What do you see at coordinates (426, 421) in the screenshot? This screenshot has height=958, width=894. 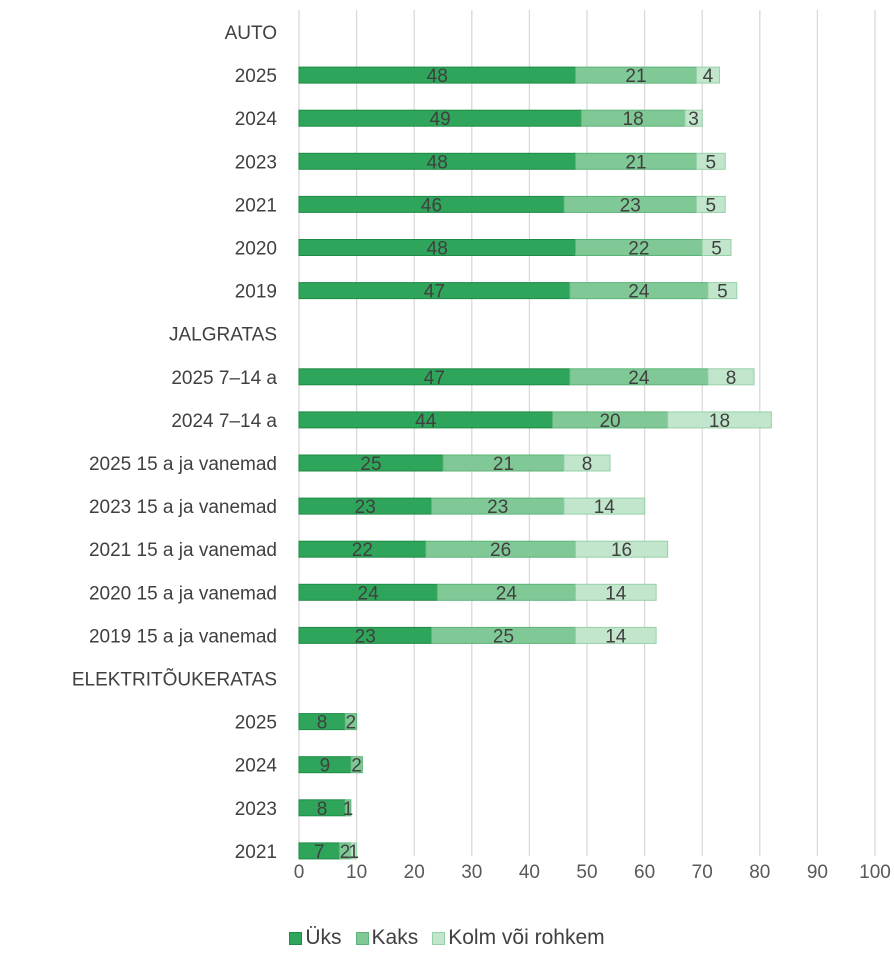 I see `data-label: 44` at bounding box center [426, 421].